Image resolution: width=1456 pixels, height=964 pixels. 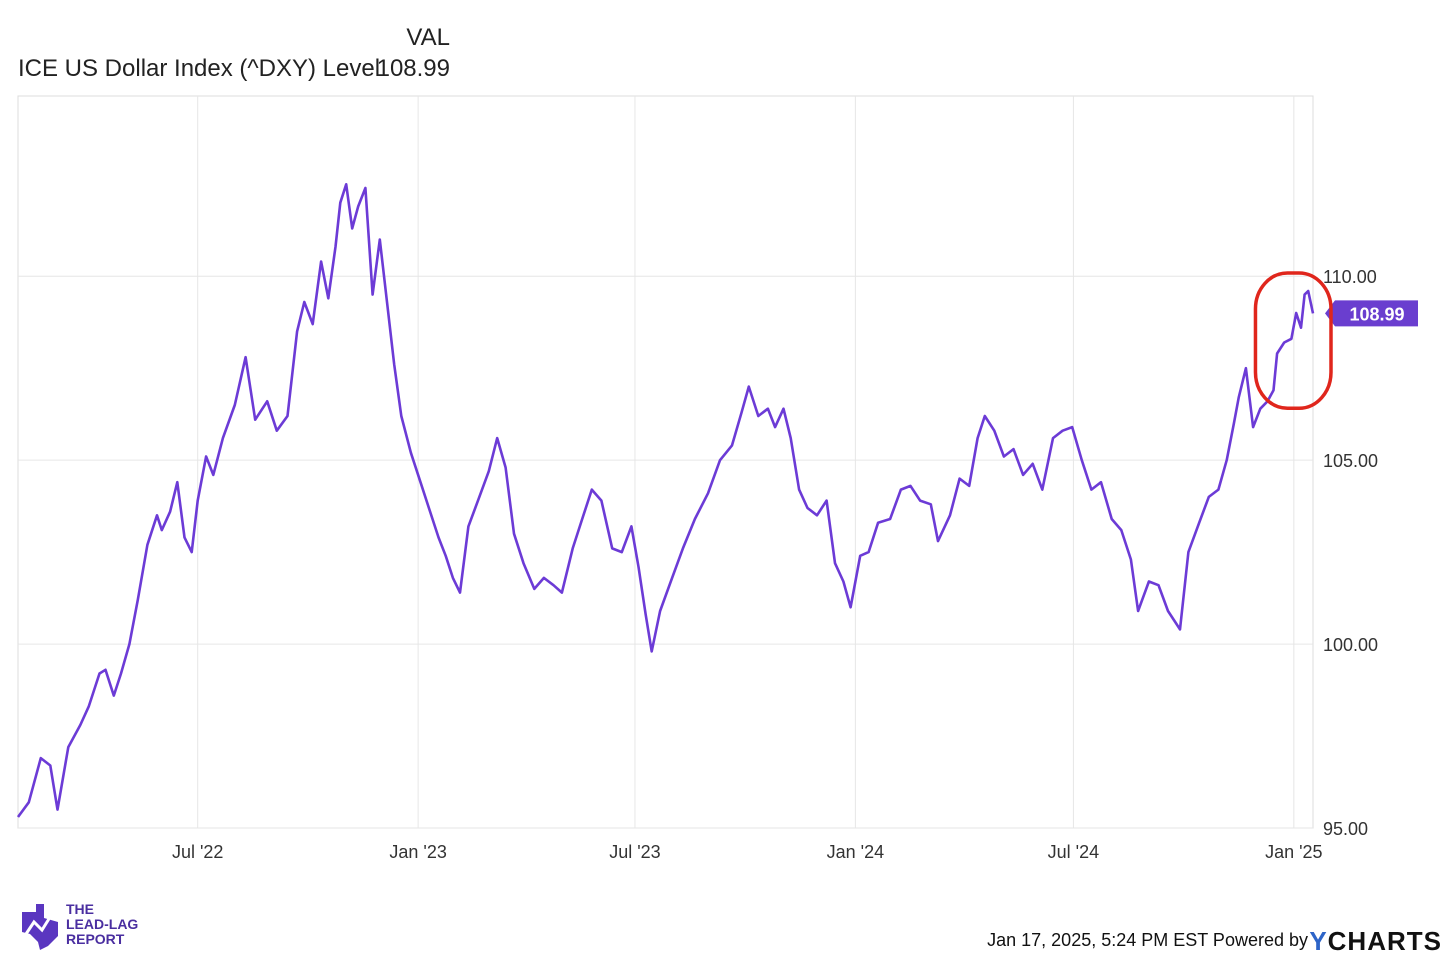 What do you see at coordinates (1318, 941) in the screenshot?
I see `ycharts-logo-mark: Y` at bounding box center [1318, 941].